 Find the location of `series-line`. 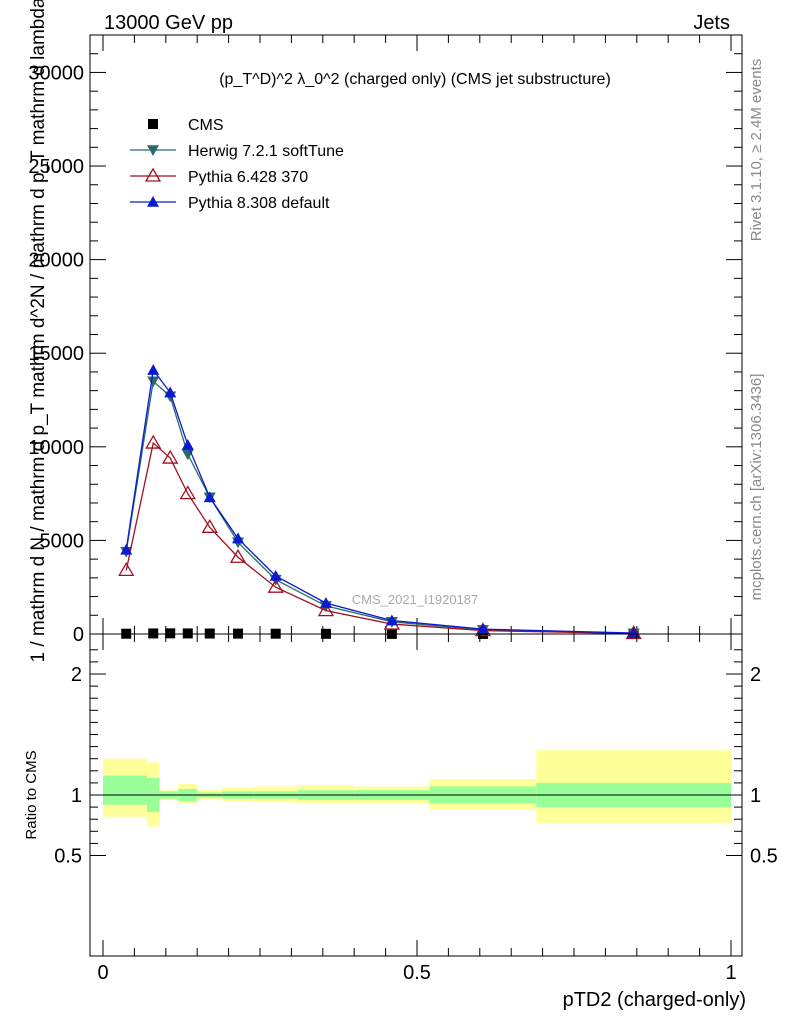

series-line is located at coordinates (379, 538).